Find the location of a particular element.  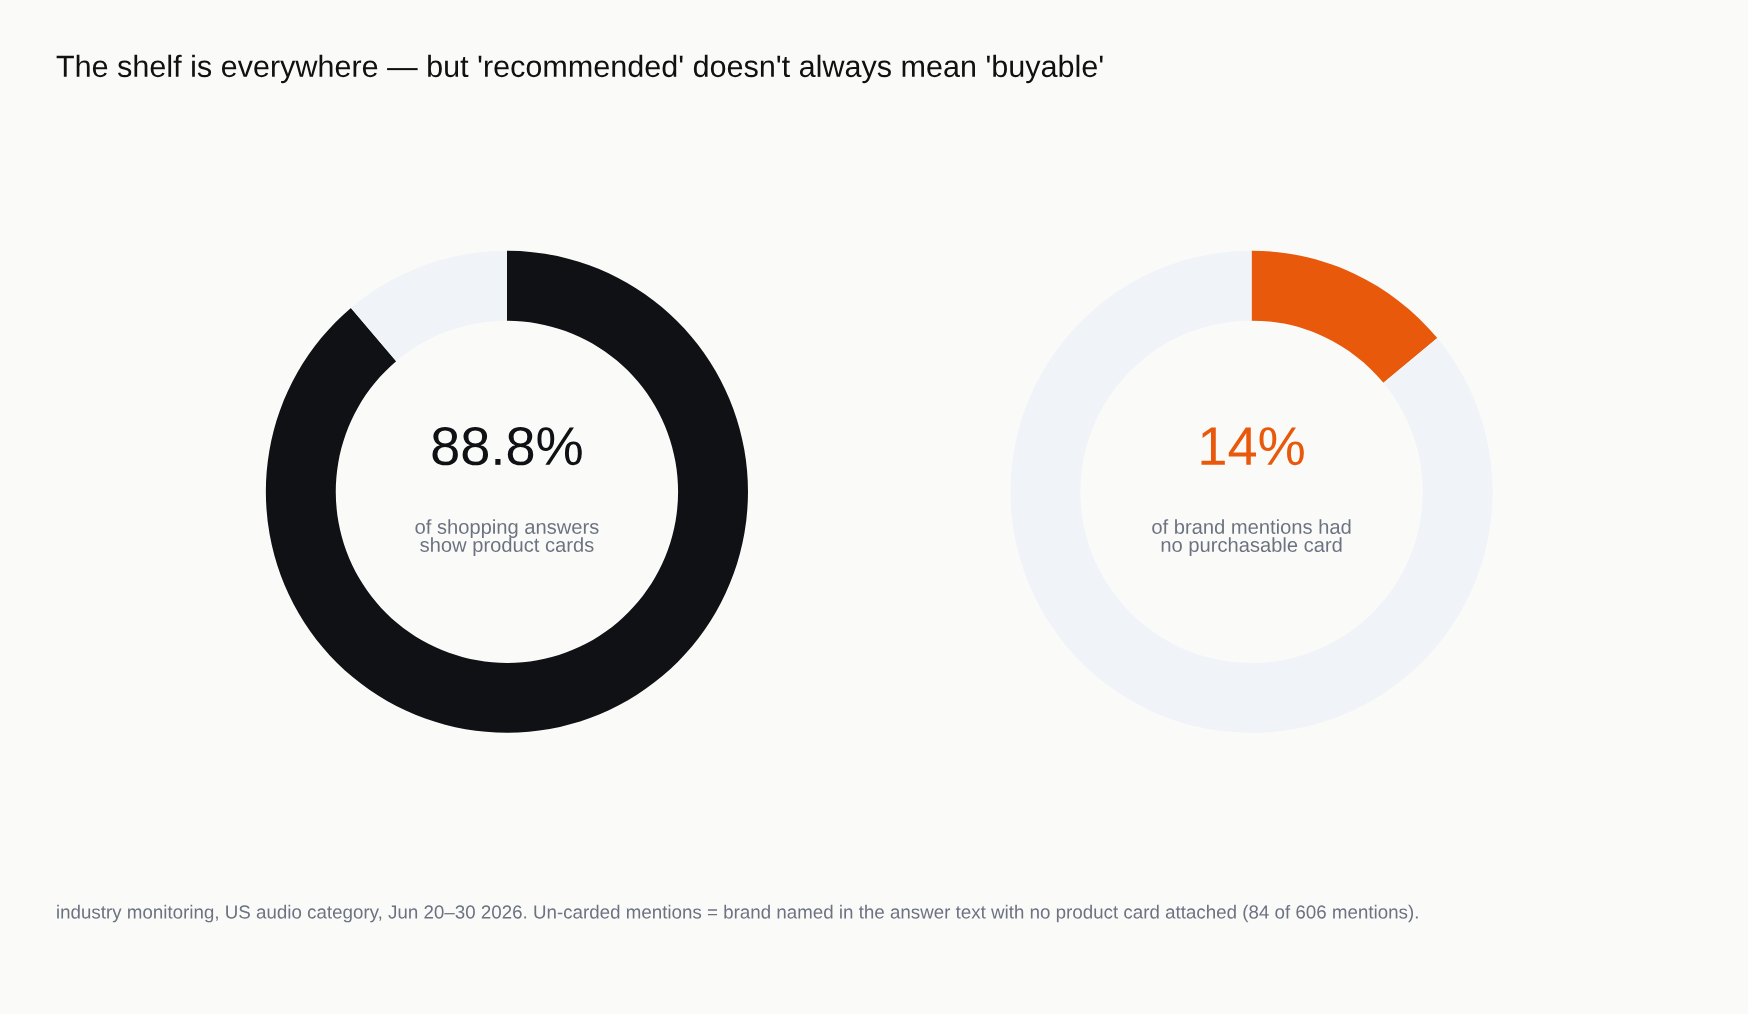

text: industry monitoring, US audio category, Jun 20–30 2026. Un-carded mentions = brand named in the answer text with no product card attached (84 of 606 mentions). is located at coordinates (737, 913).